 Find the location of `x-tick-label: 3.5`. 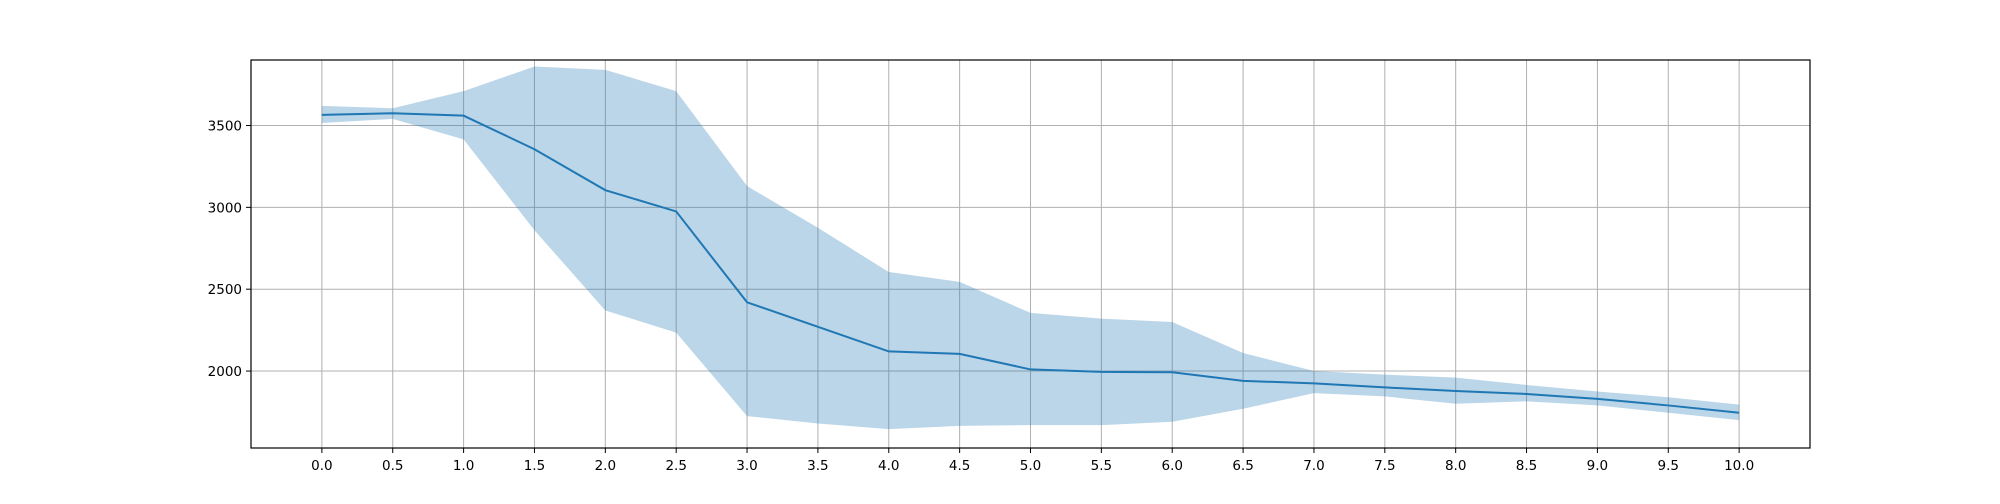

x-tick-label: 3.5 is located at coordinates (817, 466).